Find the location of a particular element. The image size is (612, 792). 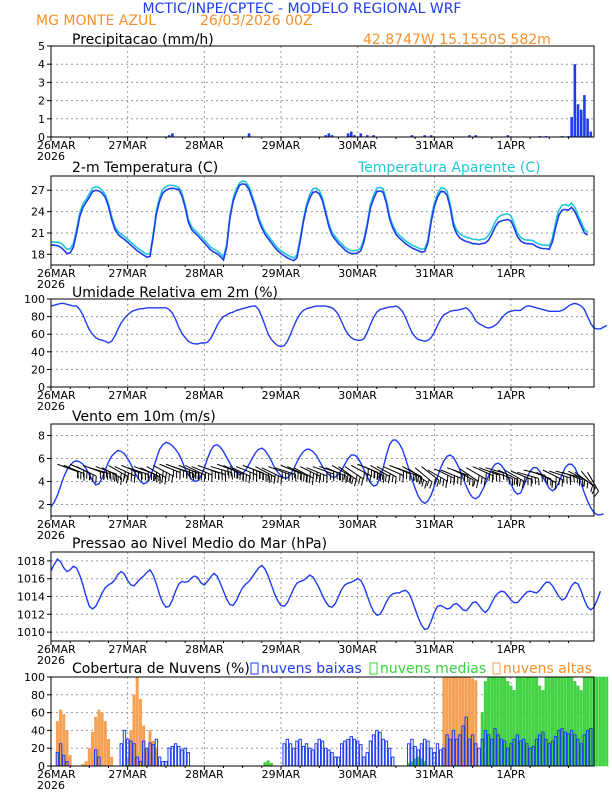

coords-label: 42.8747W 15.1550S 582m is located at coordinates (457, 40).